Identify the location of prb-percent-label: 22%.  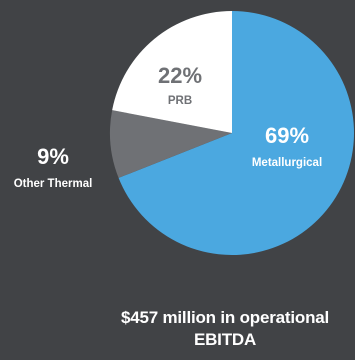
(180, 75).